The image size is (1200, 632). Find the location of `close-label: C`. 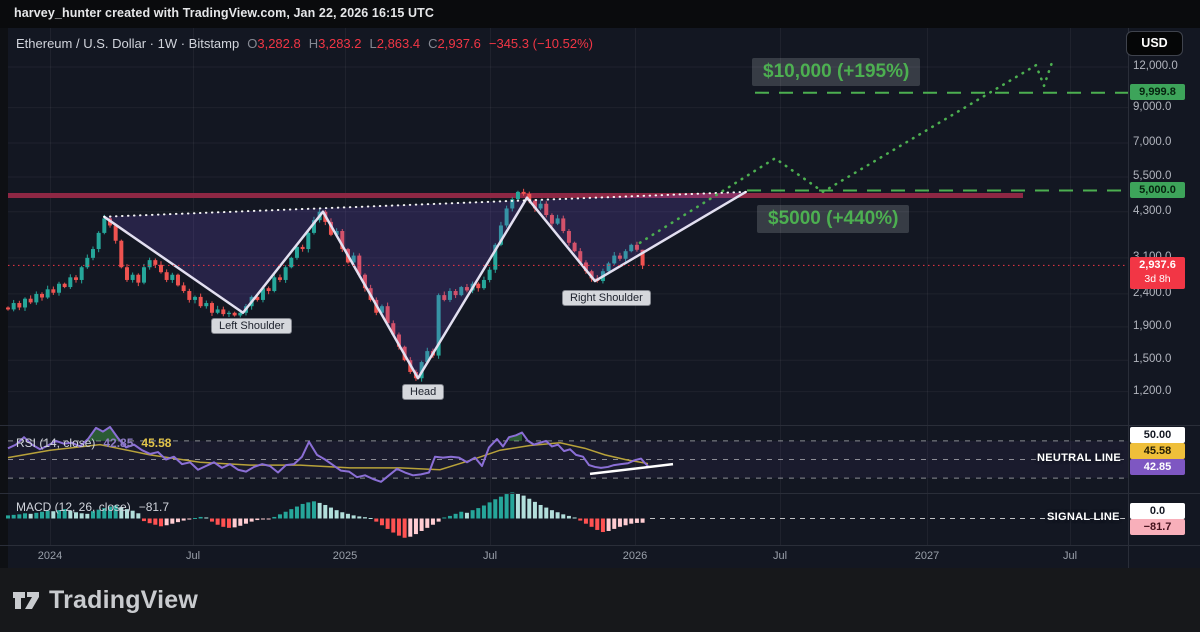

close-label: C is located at coordinates (433, 43).